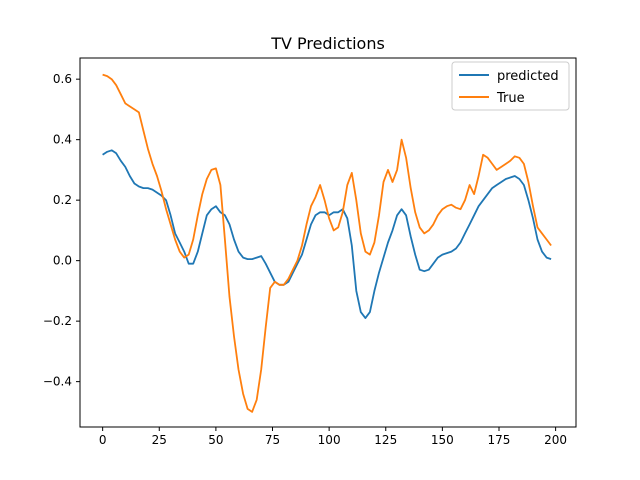 The width and height of the screenshot is (640, 480). What do you see at coordinates (62, 79) in the screenshot?
I see `y-tick-label: 0.6` at bounding box center [62, 79].